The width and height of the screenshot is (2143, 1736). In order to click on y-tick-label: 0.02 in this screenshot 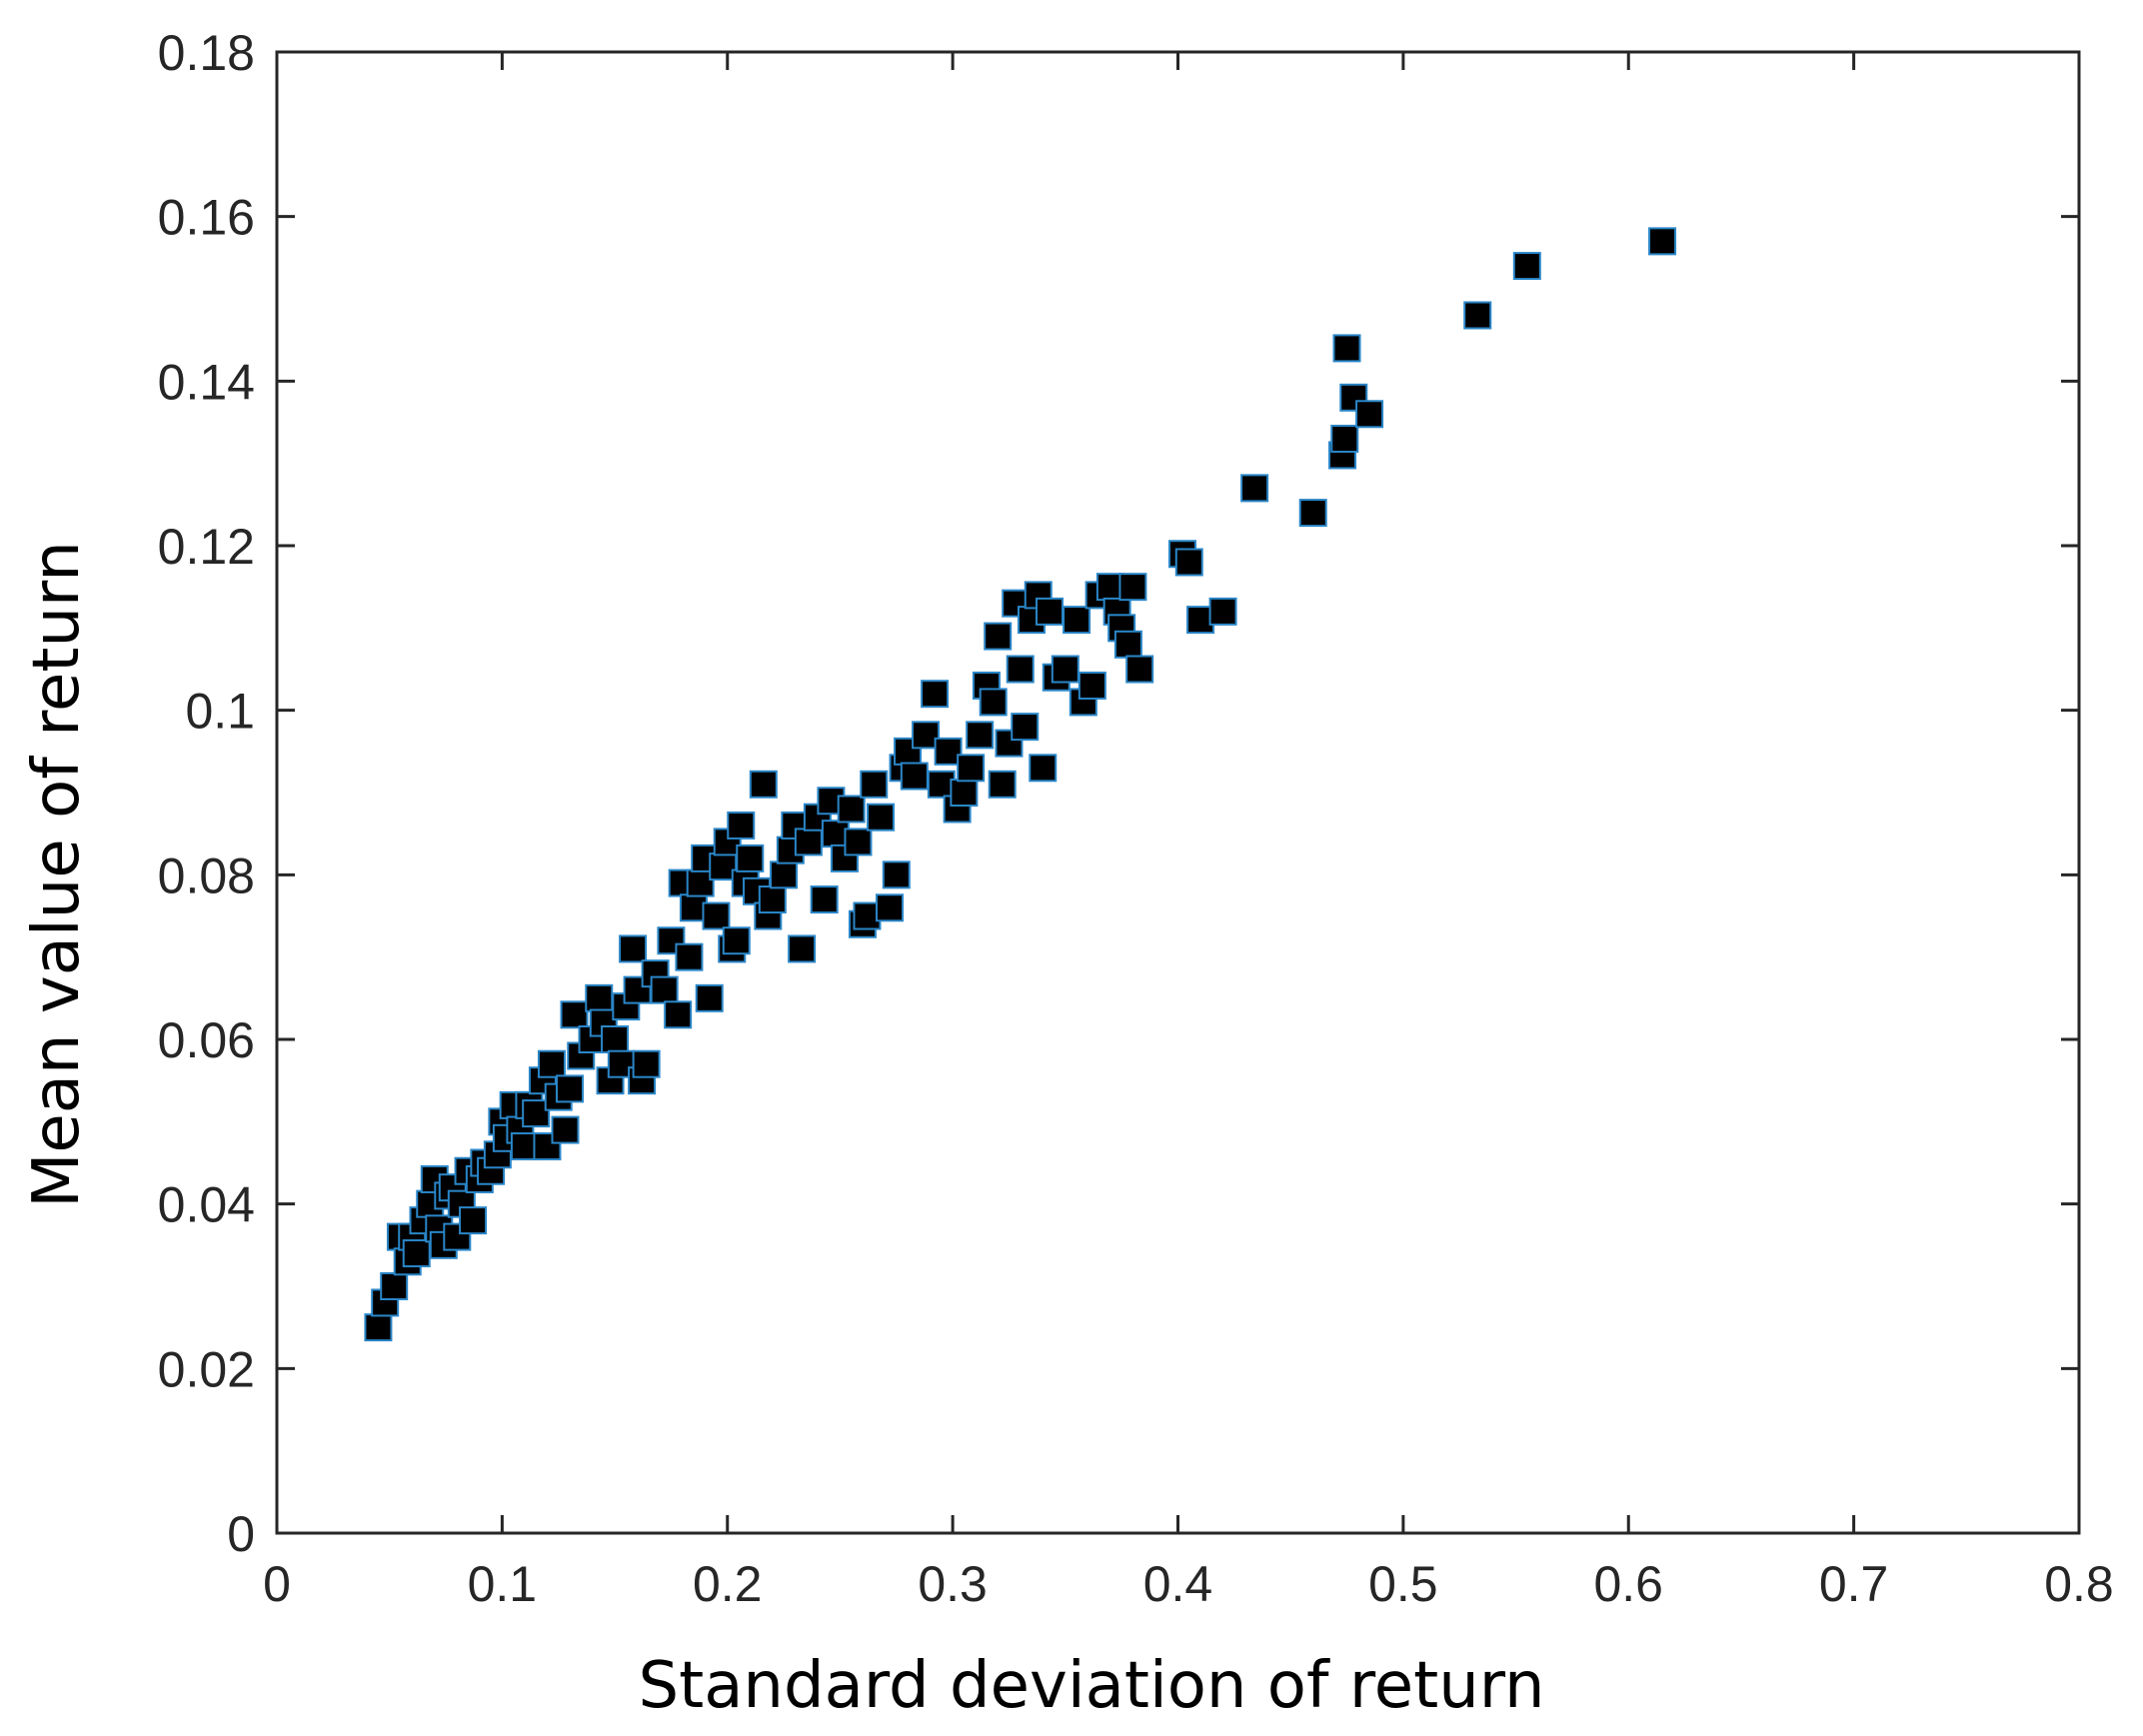, I will do `click(206, 1369)`.